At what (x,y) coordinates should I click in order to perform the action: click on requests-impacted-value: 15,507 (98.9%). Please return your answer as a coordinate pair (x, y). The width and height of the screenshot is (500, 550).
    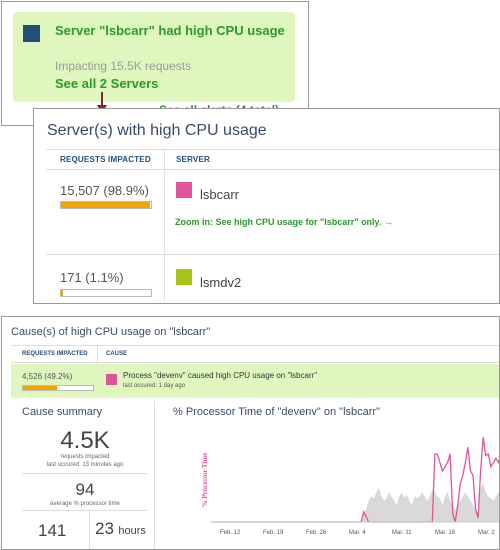
    Looking at the image, I should click on (104, 190).